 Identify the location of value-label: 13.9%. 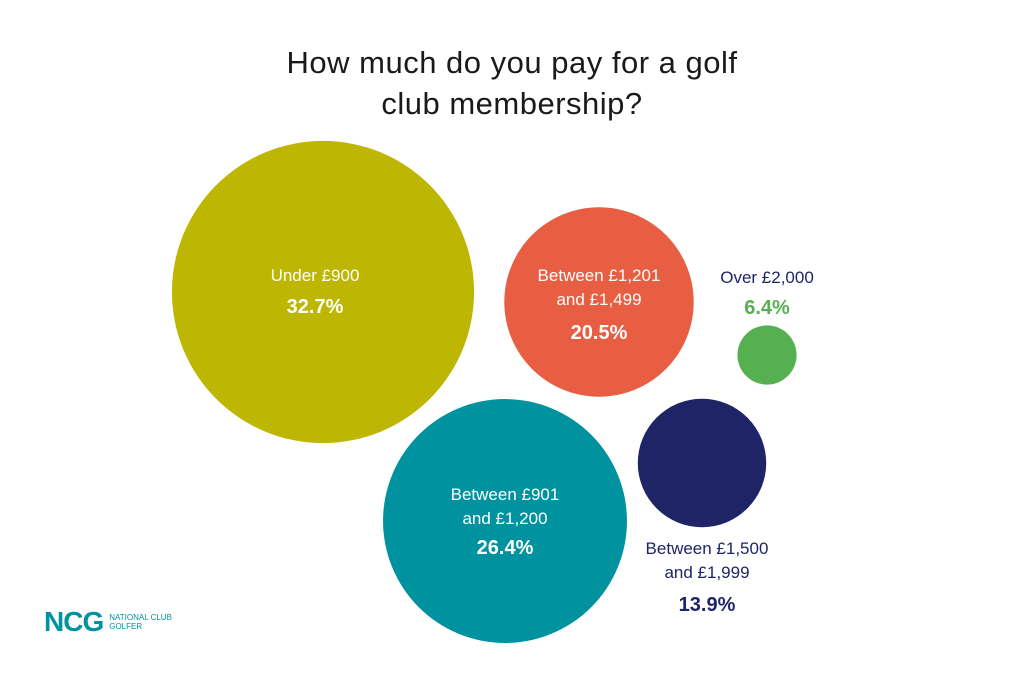
(707, 605).